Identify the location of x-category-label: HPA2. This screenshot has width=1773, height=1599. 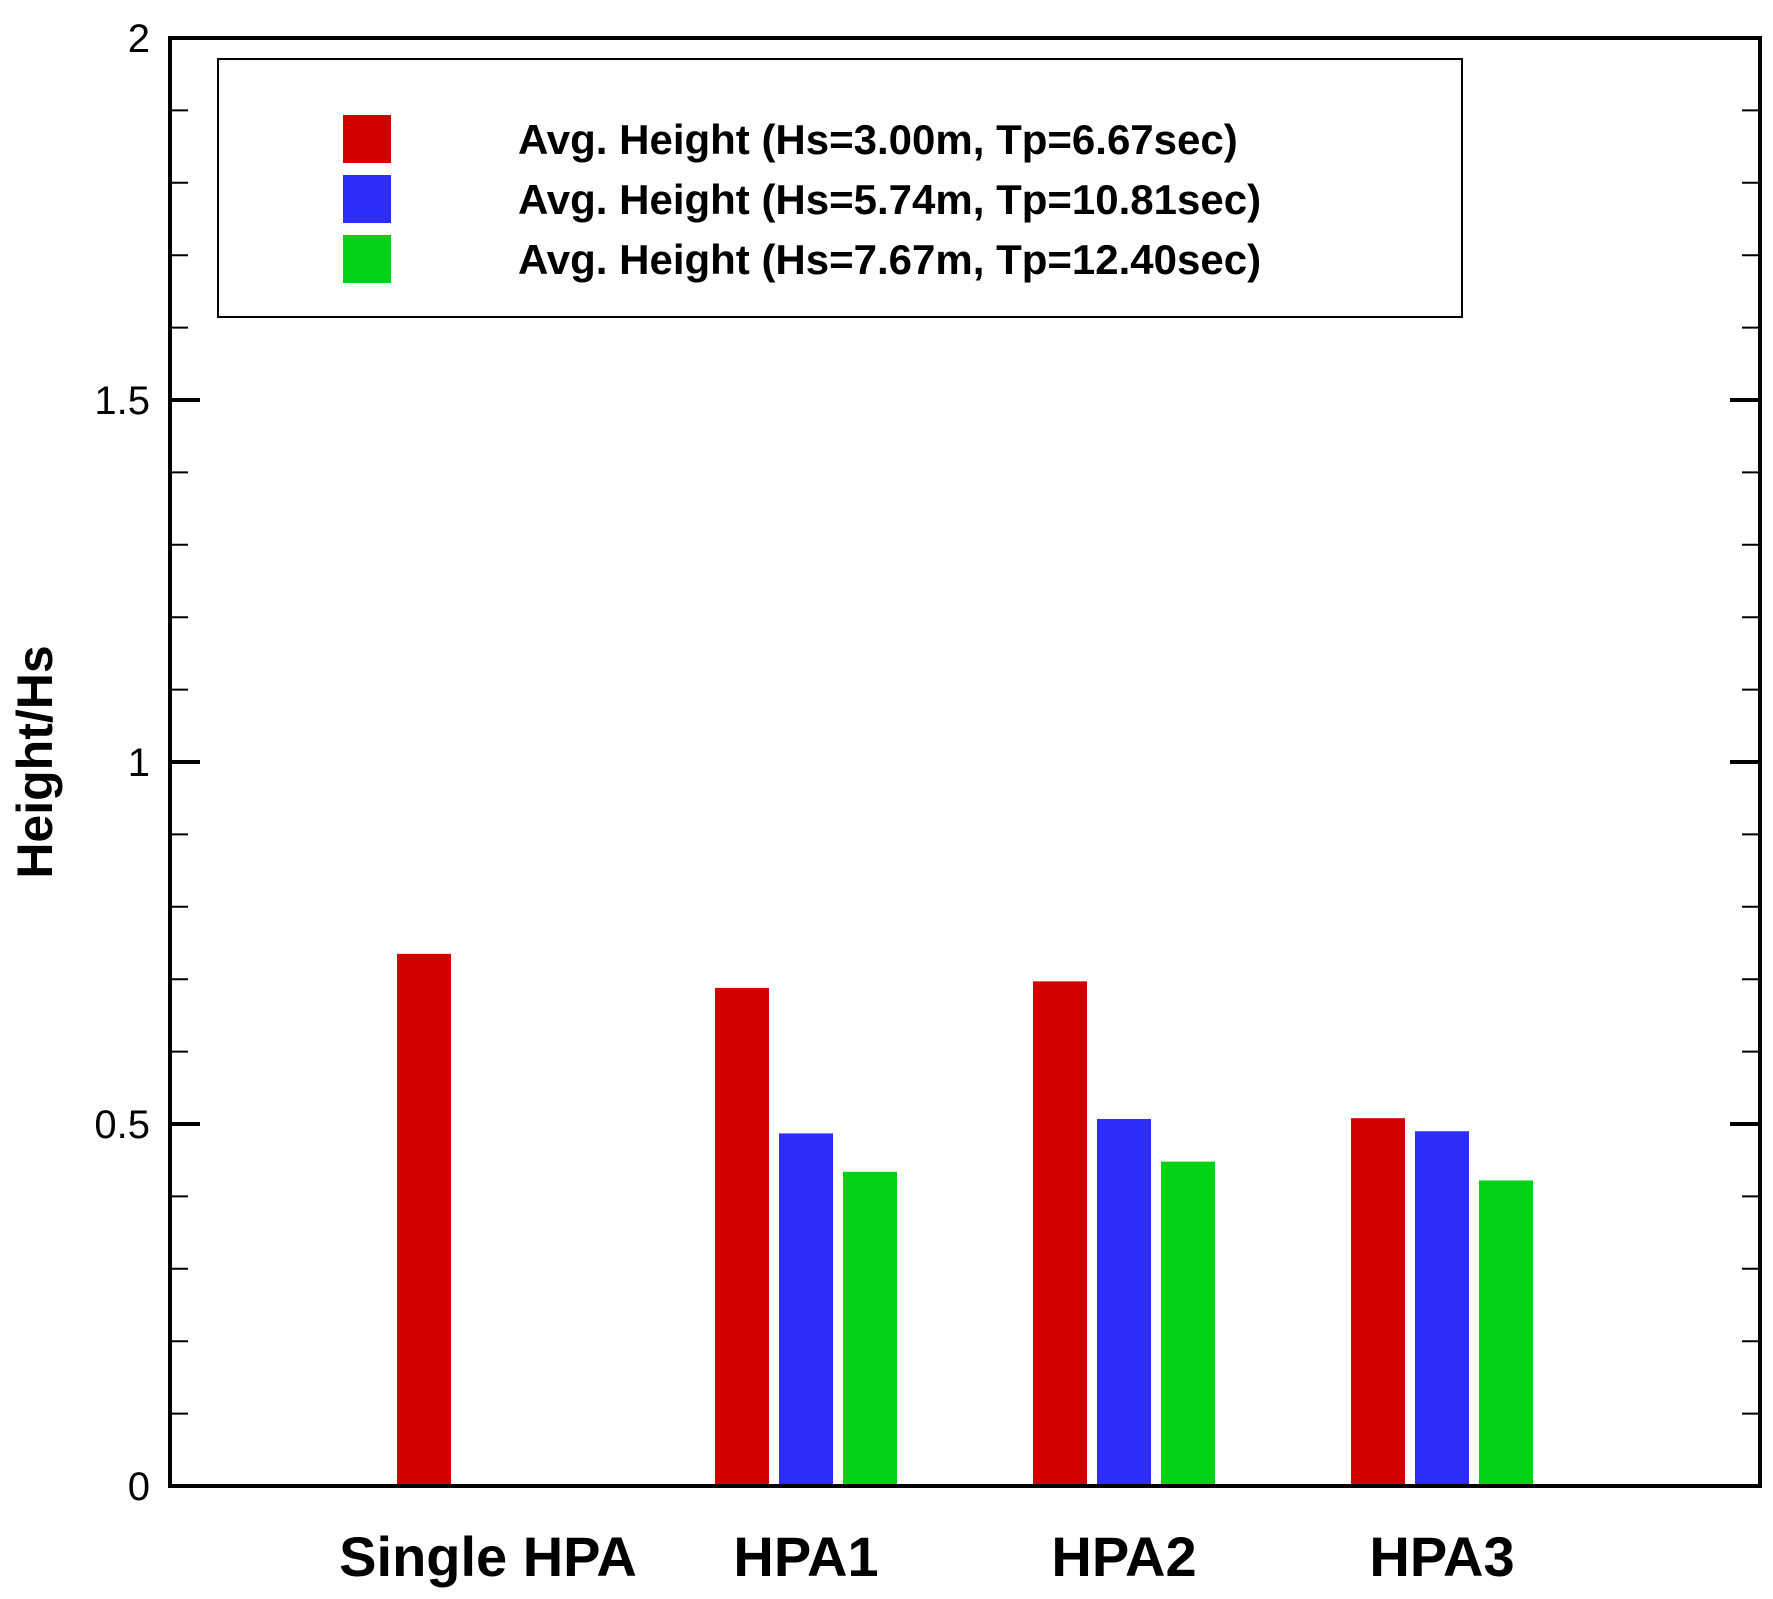
(1123, 1556).